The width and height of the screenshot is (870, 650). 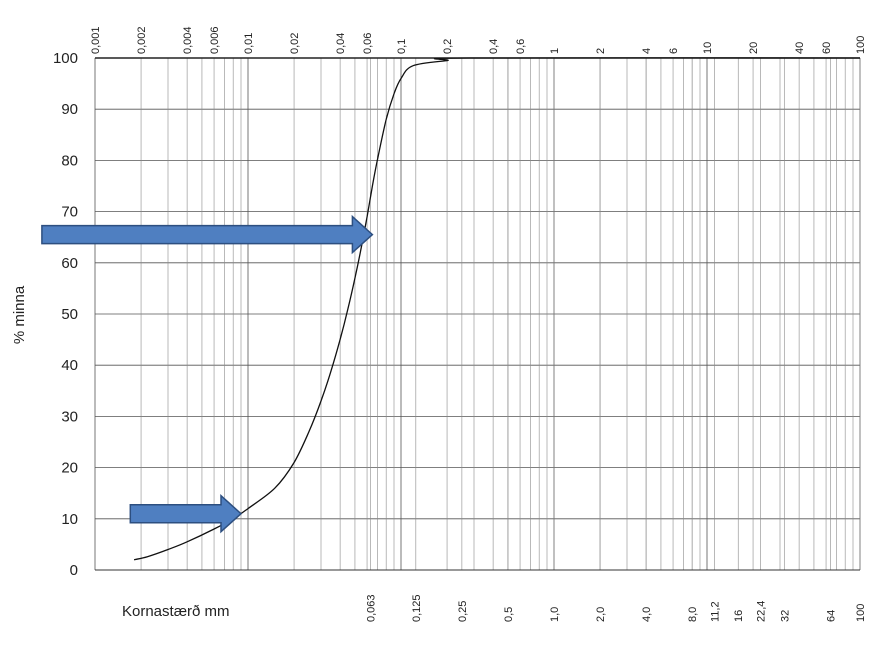 What do you see at coordinates (417, 608) in the screenshot?
I see `bottom-tick-label: 0,125` at bounding box center [417, 608].